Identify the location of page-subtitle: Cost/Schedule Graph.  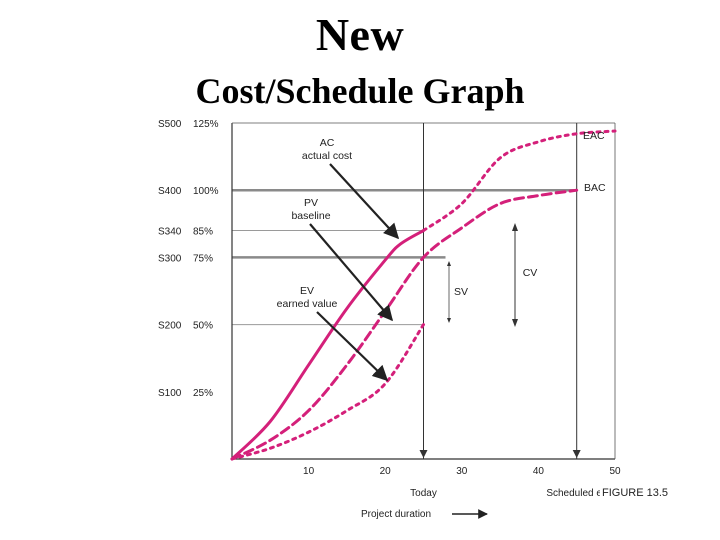
(360, 91).